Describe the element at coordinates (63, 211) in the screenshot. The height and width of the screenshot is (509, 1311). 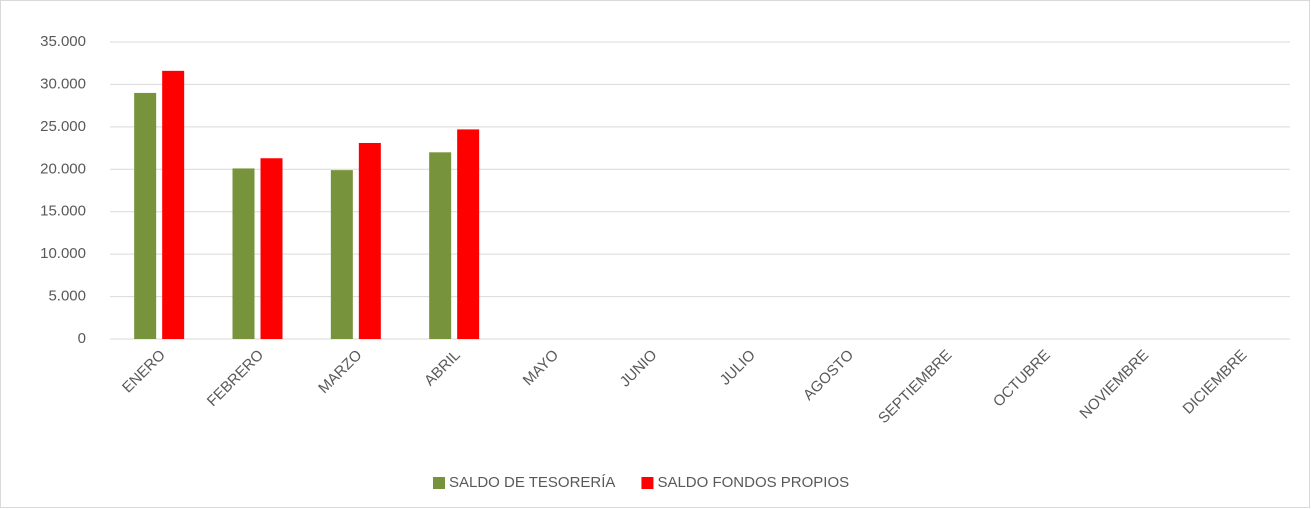
I see `y-tick-label: 15.000` at that location.